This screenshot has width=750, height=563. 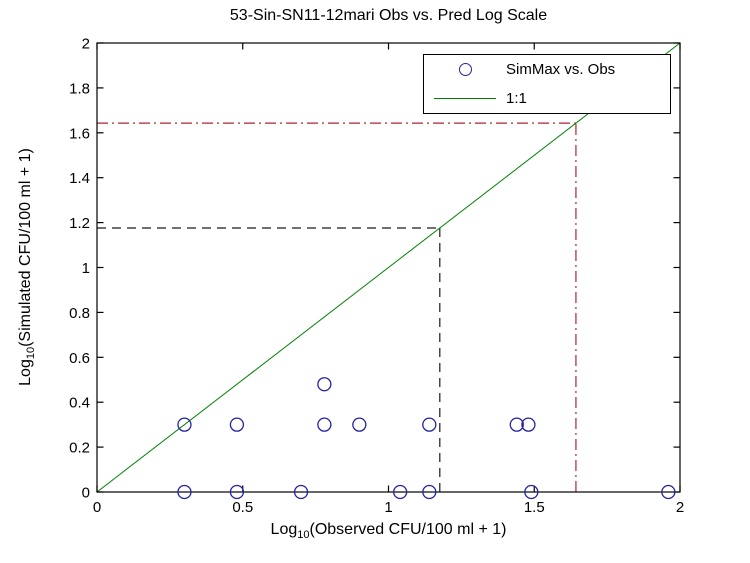 I want to click on x-tick-label: 2, so click(x=680, y=507).